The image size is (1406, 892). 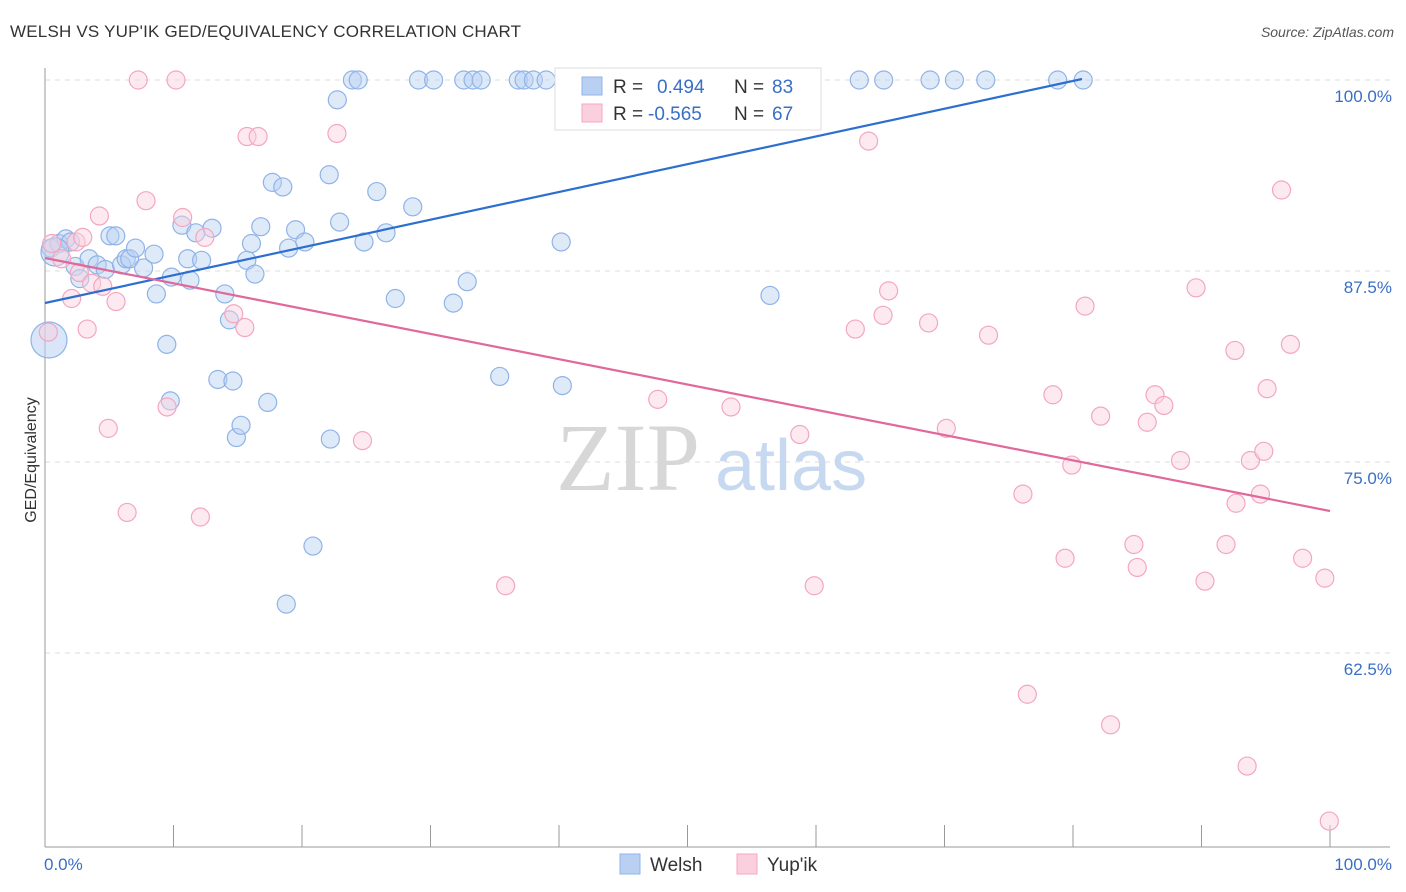 I want to click on stats-legend-n-label-1: N =, so click(x=749, y=87).